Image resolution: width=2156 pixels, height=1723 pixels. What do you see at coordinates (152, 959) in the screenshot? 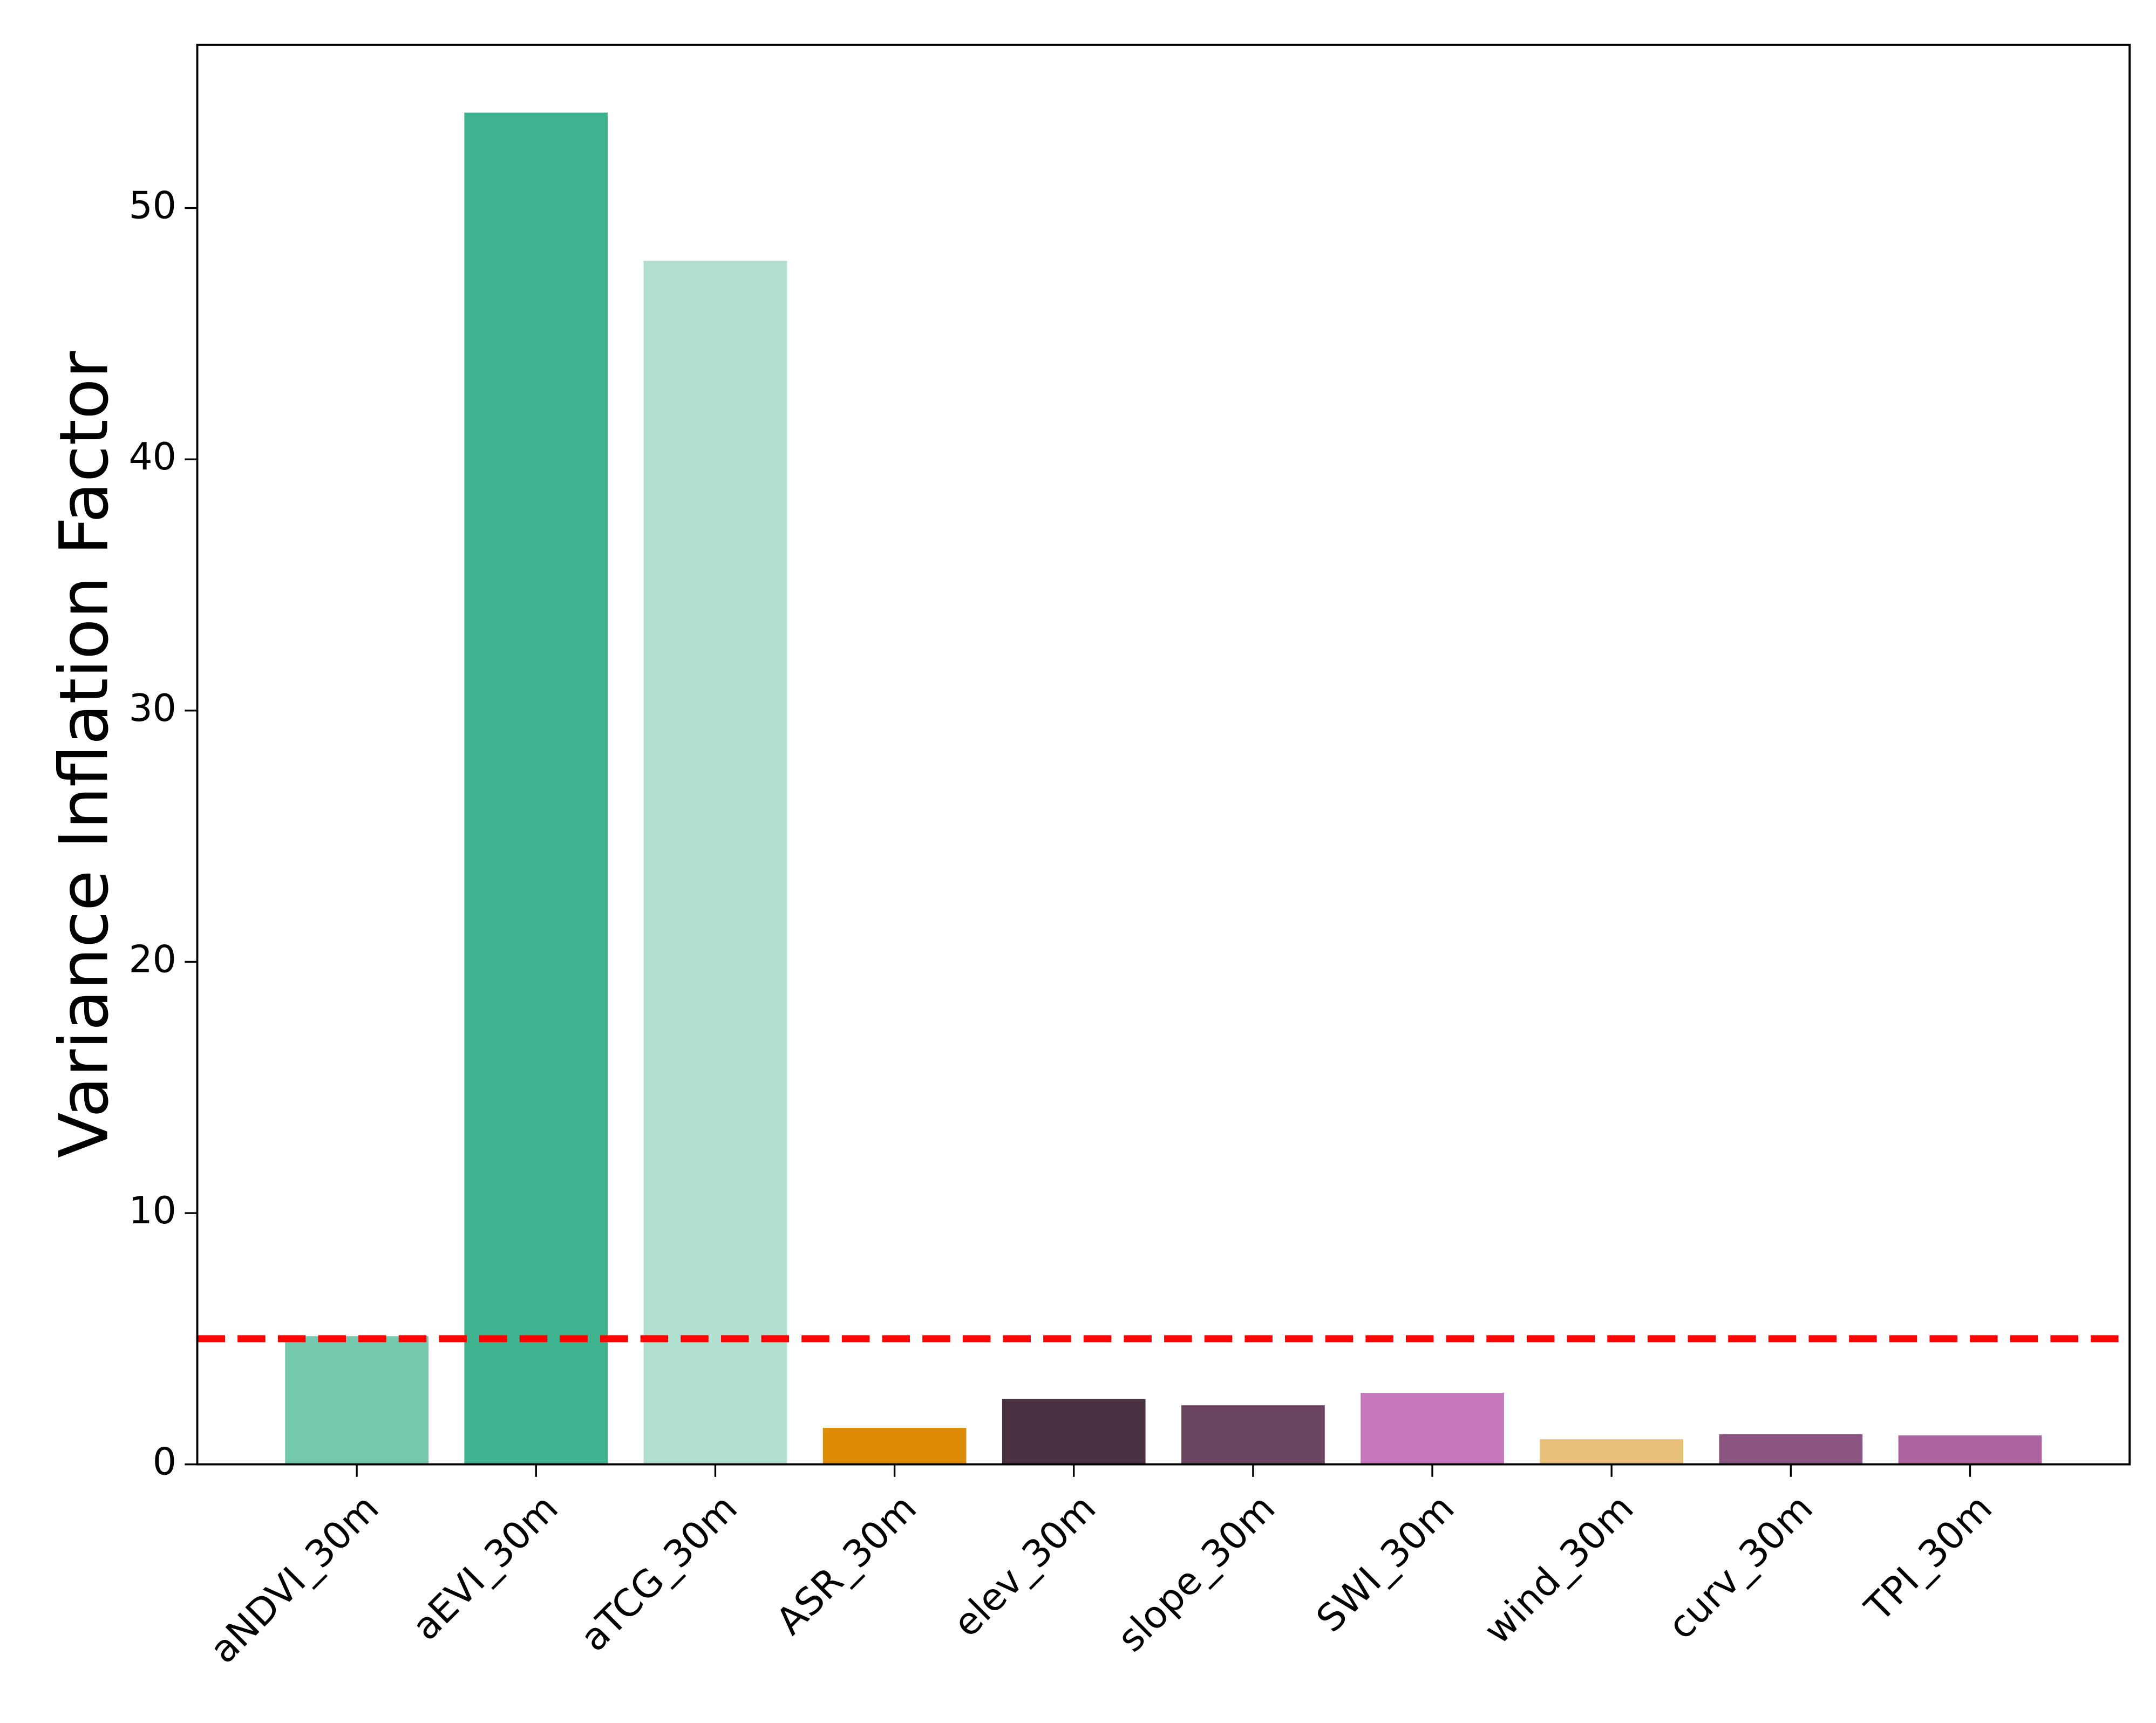
I see `y-tick-label: 20` at bounding box center [152, 959].